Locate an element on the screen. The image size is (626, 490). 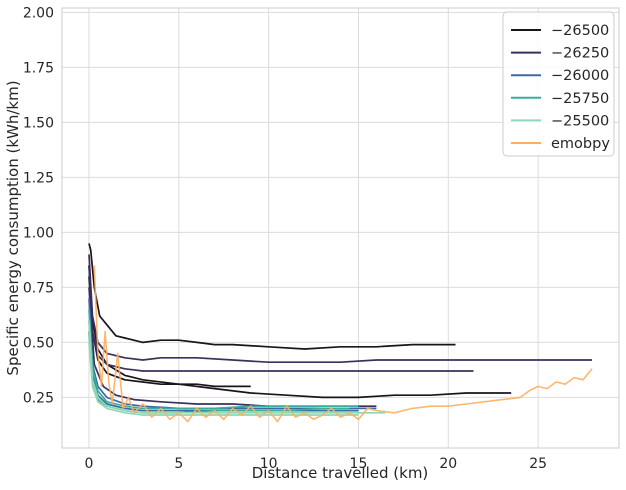
x-tick-label: 15 is located at coordinates (359, 464).